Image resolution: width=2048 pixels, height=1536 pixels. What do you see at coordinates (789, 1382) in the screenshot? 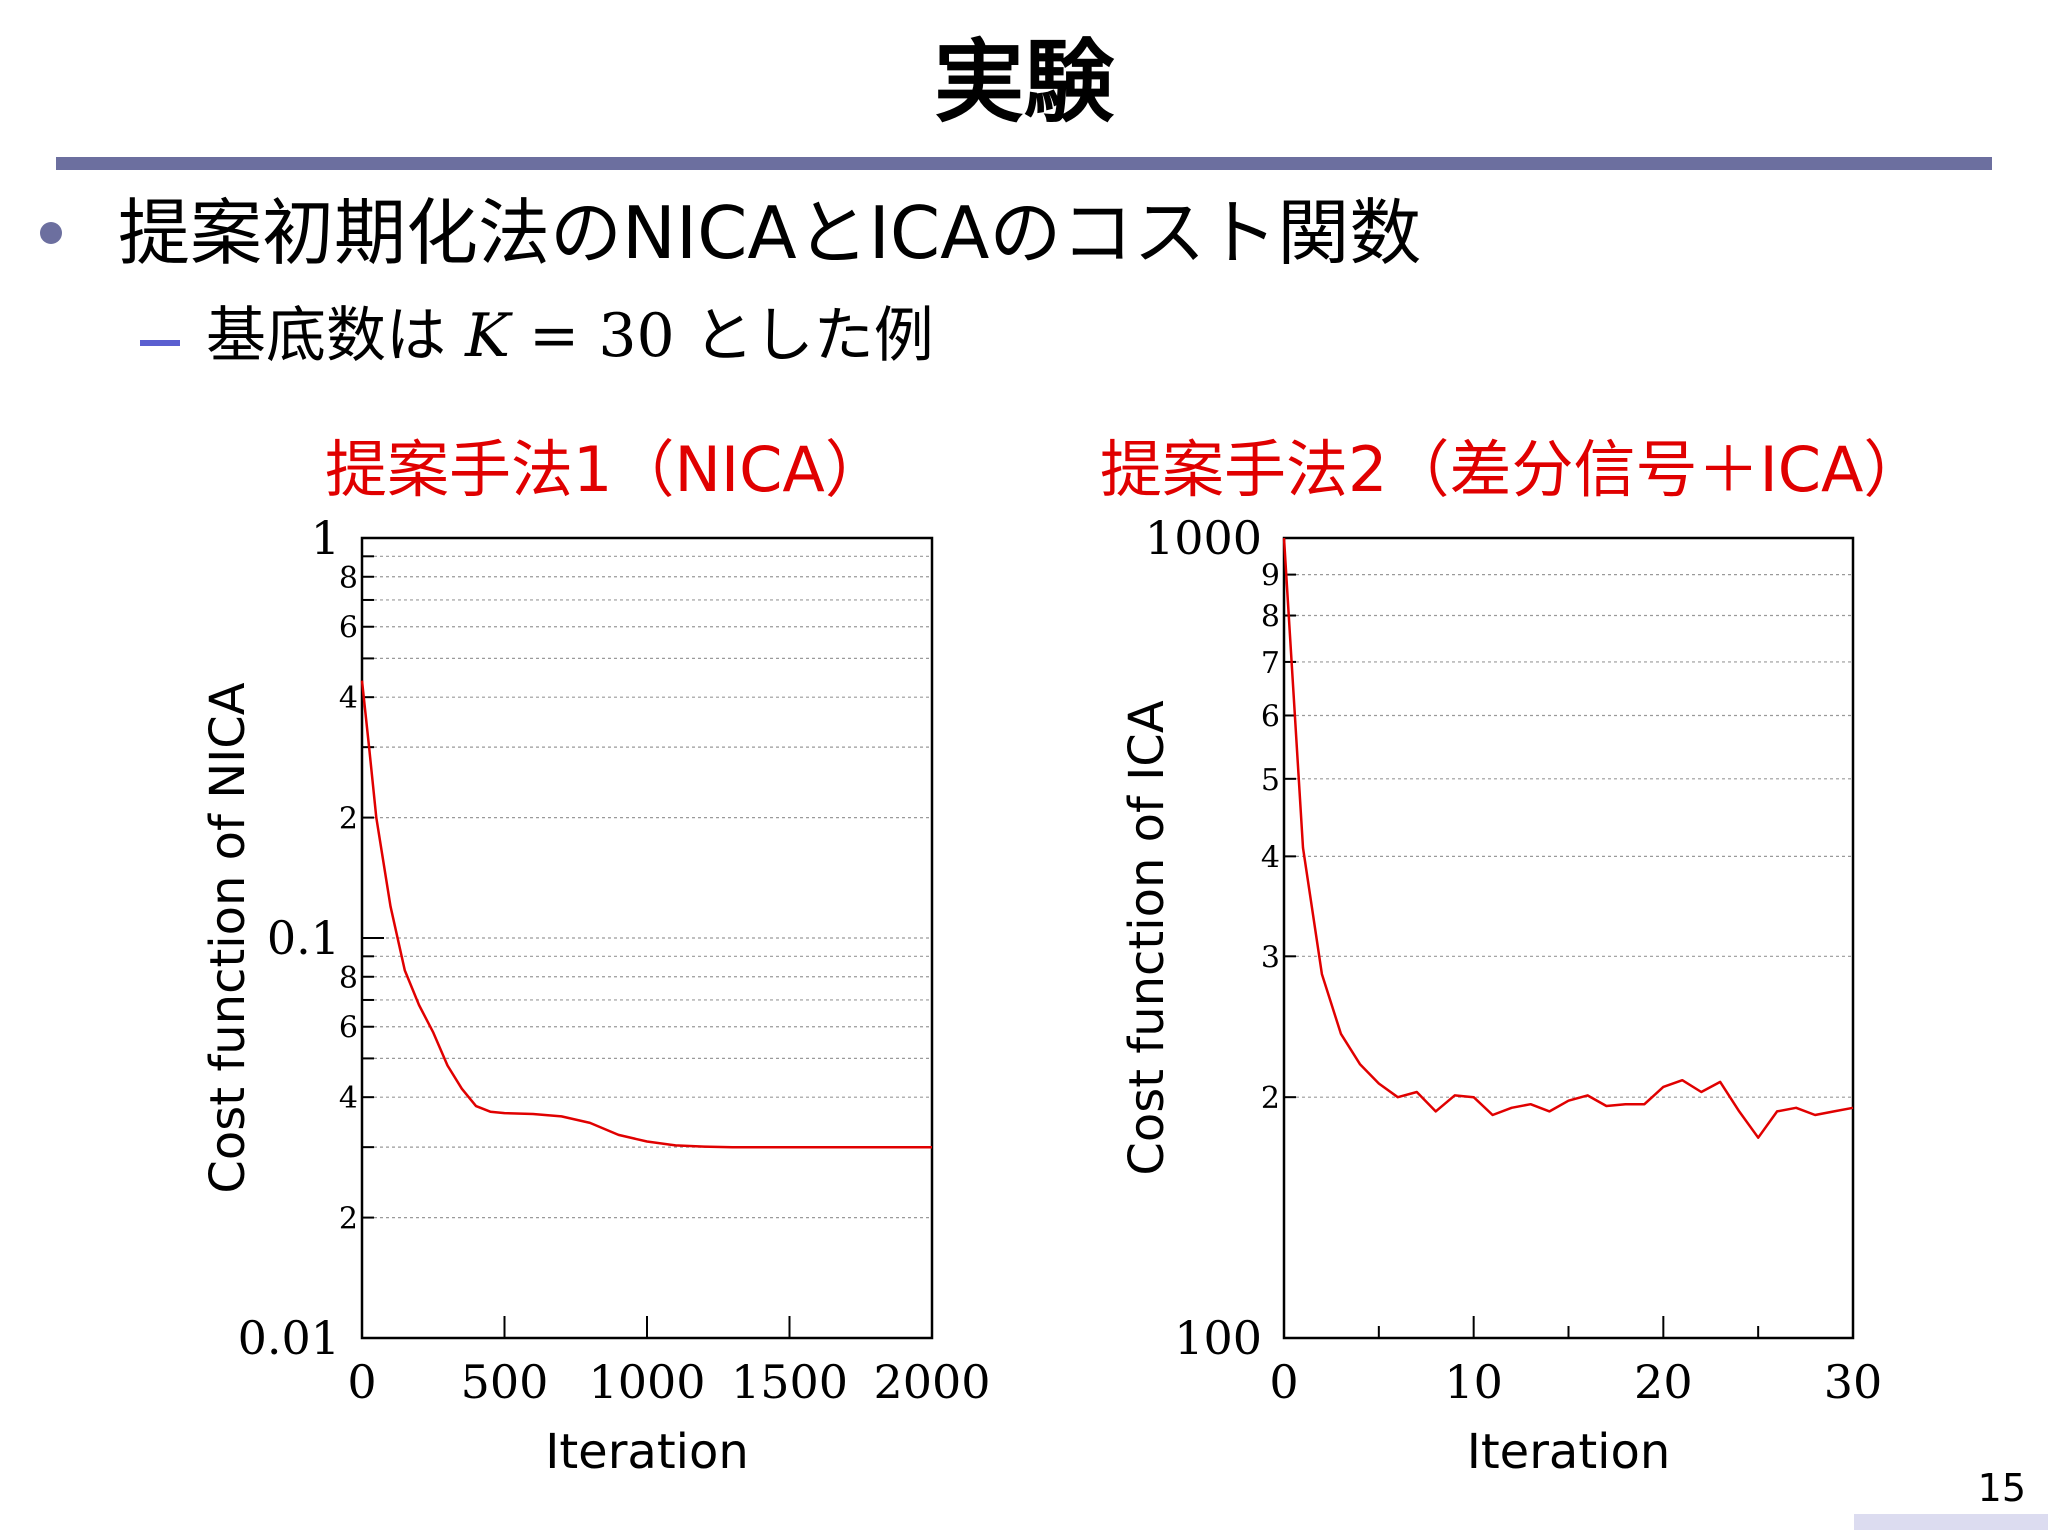
I see `nica-xtick-label: 1500` at bounding box center [789, 1382].